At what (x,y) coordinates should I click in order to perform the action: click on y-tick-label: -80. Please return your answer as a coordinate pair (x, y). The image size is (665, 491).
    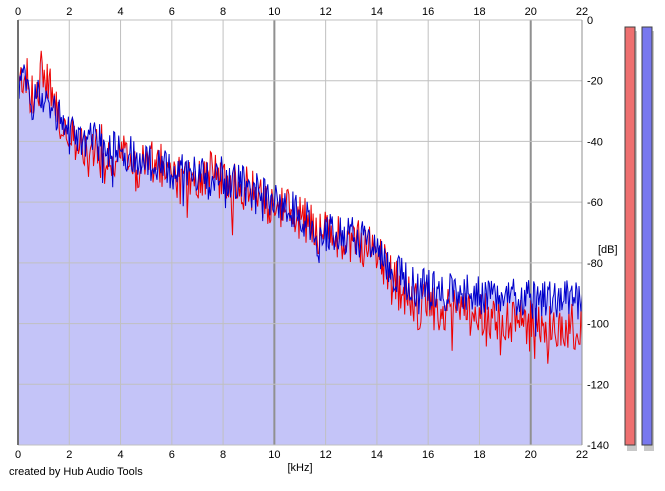
    Looking at the image, I should click on (595, 264).